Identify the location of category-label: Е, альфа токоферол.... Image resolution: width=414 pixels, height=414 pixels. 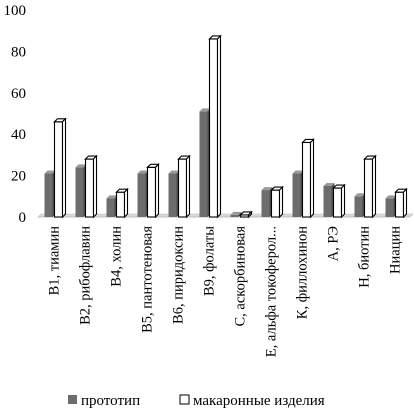
(272, 291).